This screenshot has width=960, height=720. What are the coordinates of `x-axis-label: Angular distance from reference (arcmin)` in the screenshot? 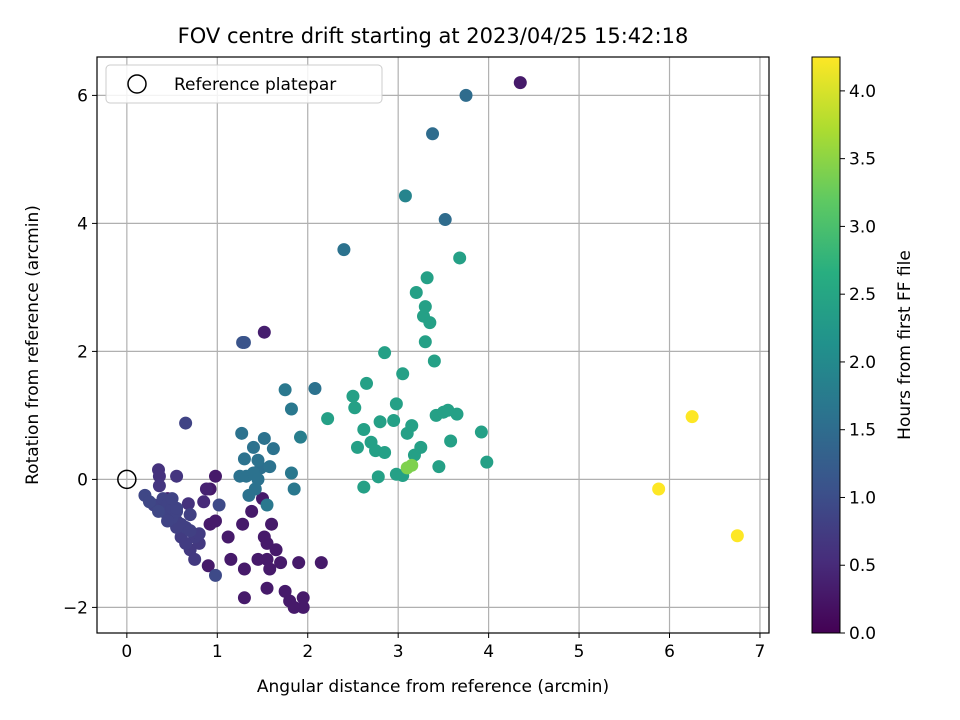 It's located at (433, 687).